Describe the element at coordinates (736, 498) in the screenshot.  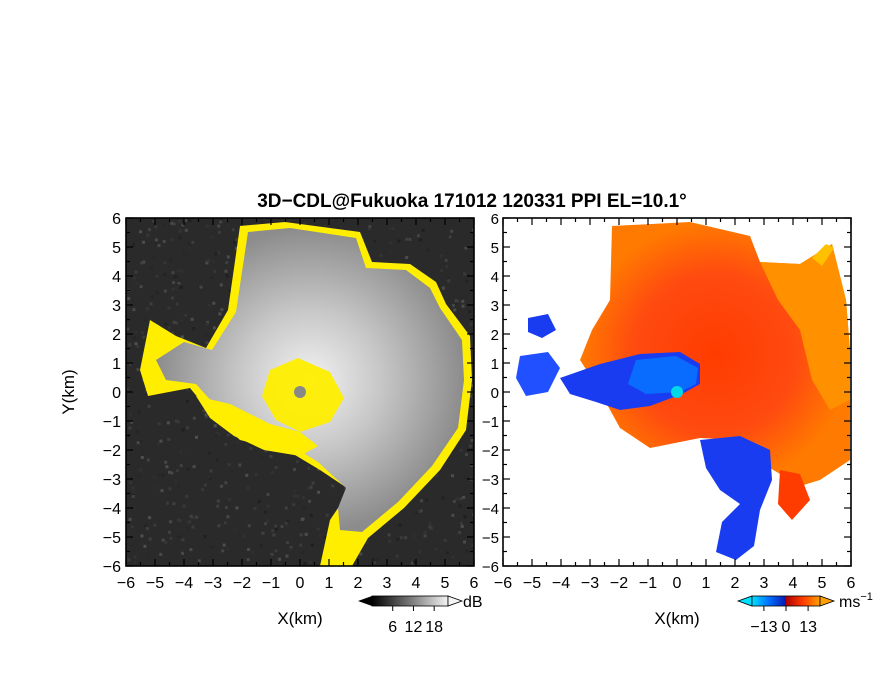
I see `velocity-negative-south` at that location.